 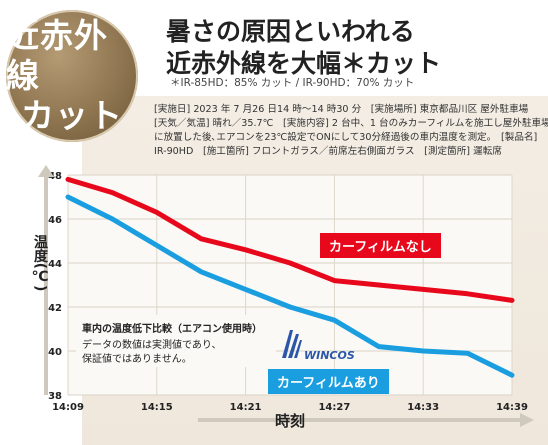 What do you see at coordinates (157, 407) in the screenshot?
I see `x-tick-label: 14:15` at bounding box center [157, 407].